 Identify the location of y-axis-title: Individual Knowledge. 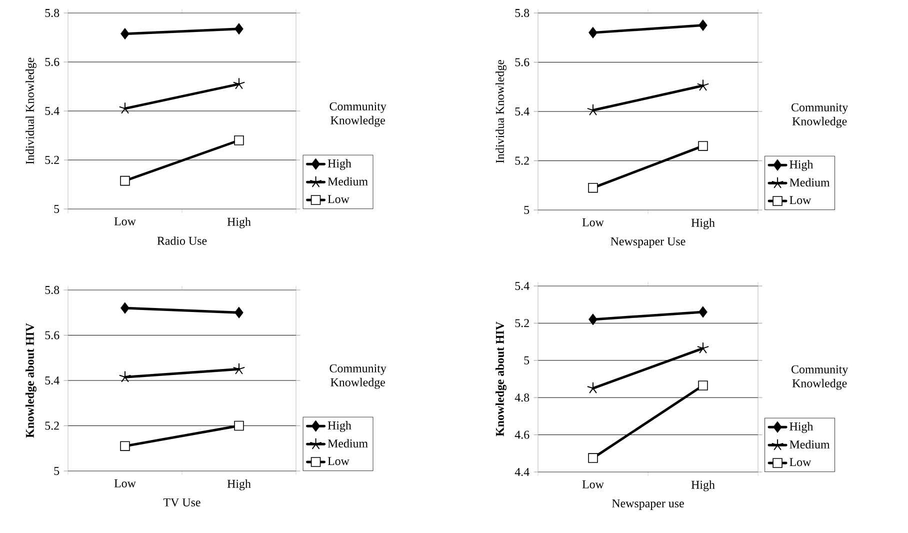
(31, 111).